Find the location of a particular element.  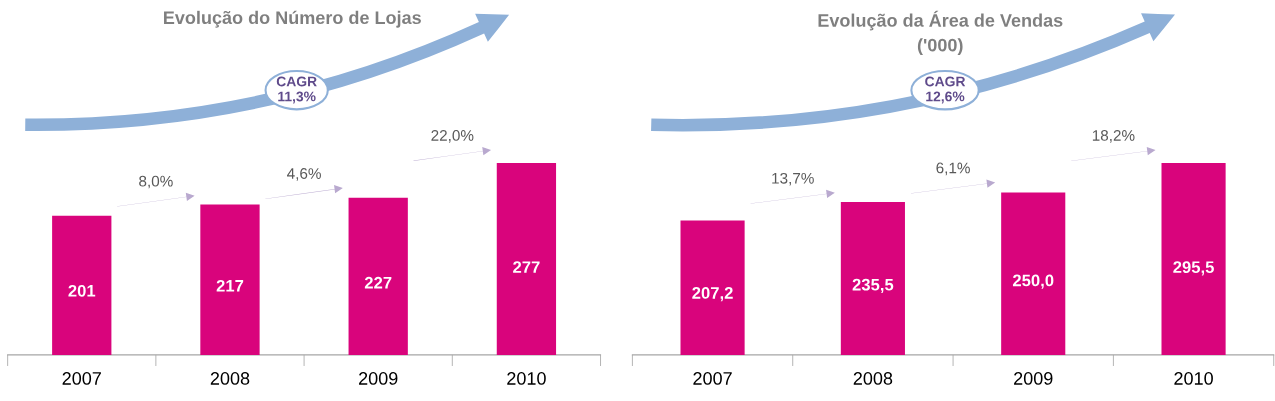

data-label: 217 is located at coordinates (230, 285).